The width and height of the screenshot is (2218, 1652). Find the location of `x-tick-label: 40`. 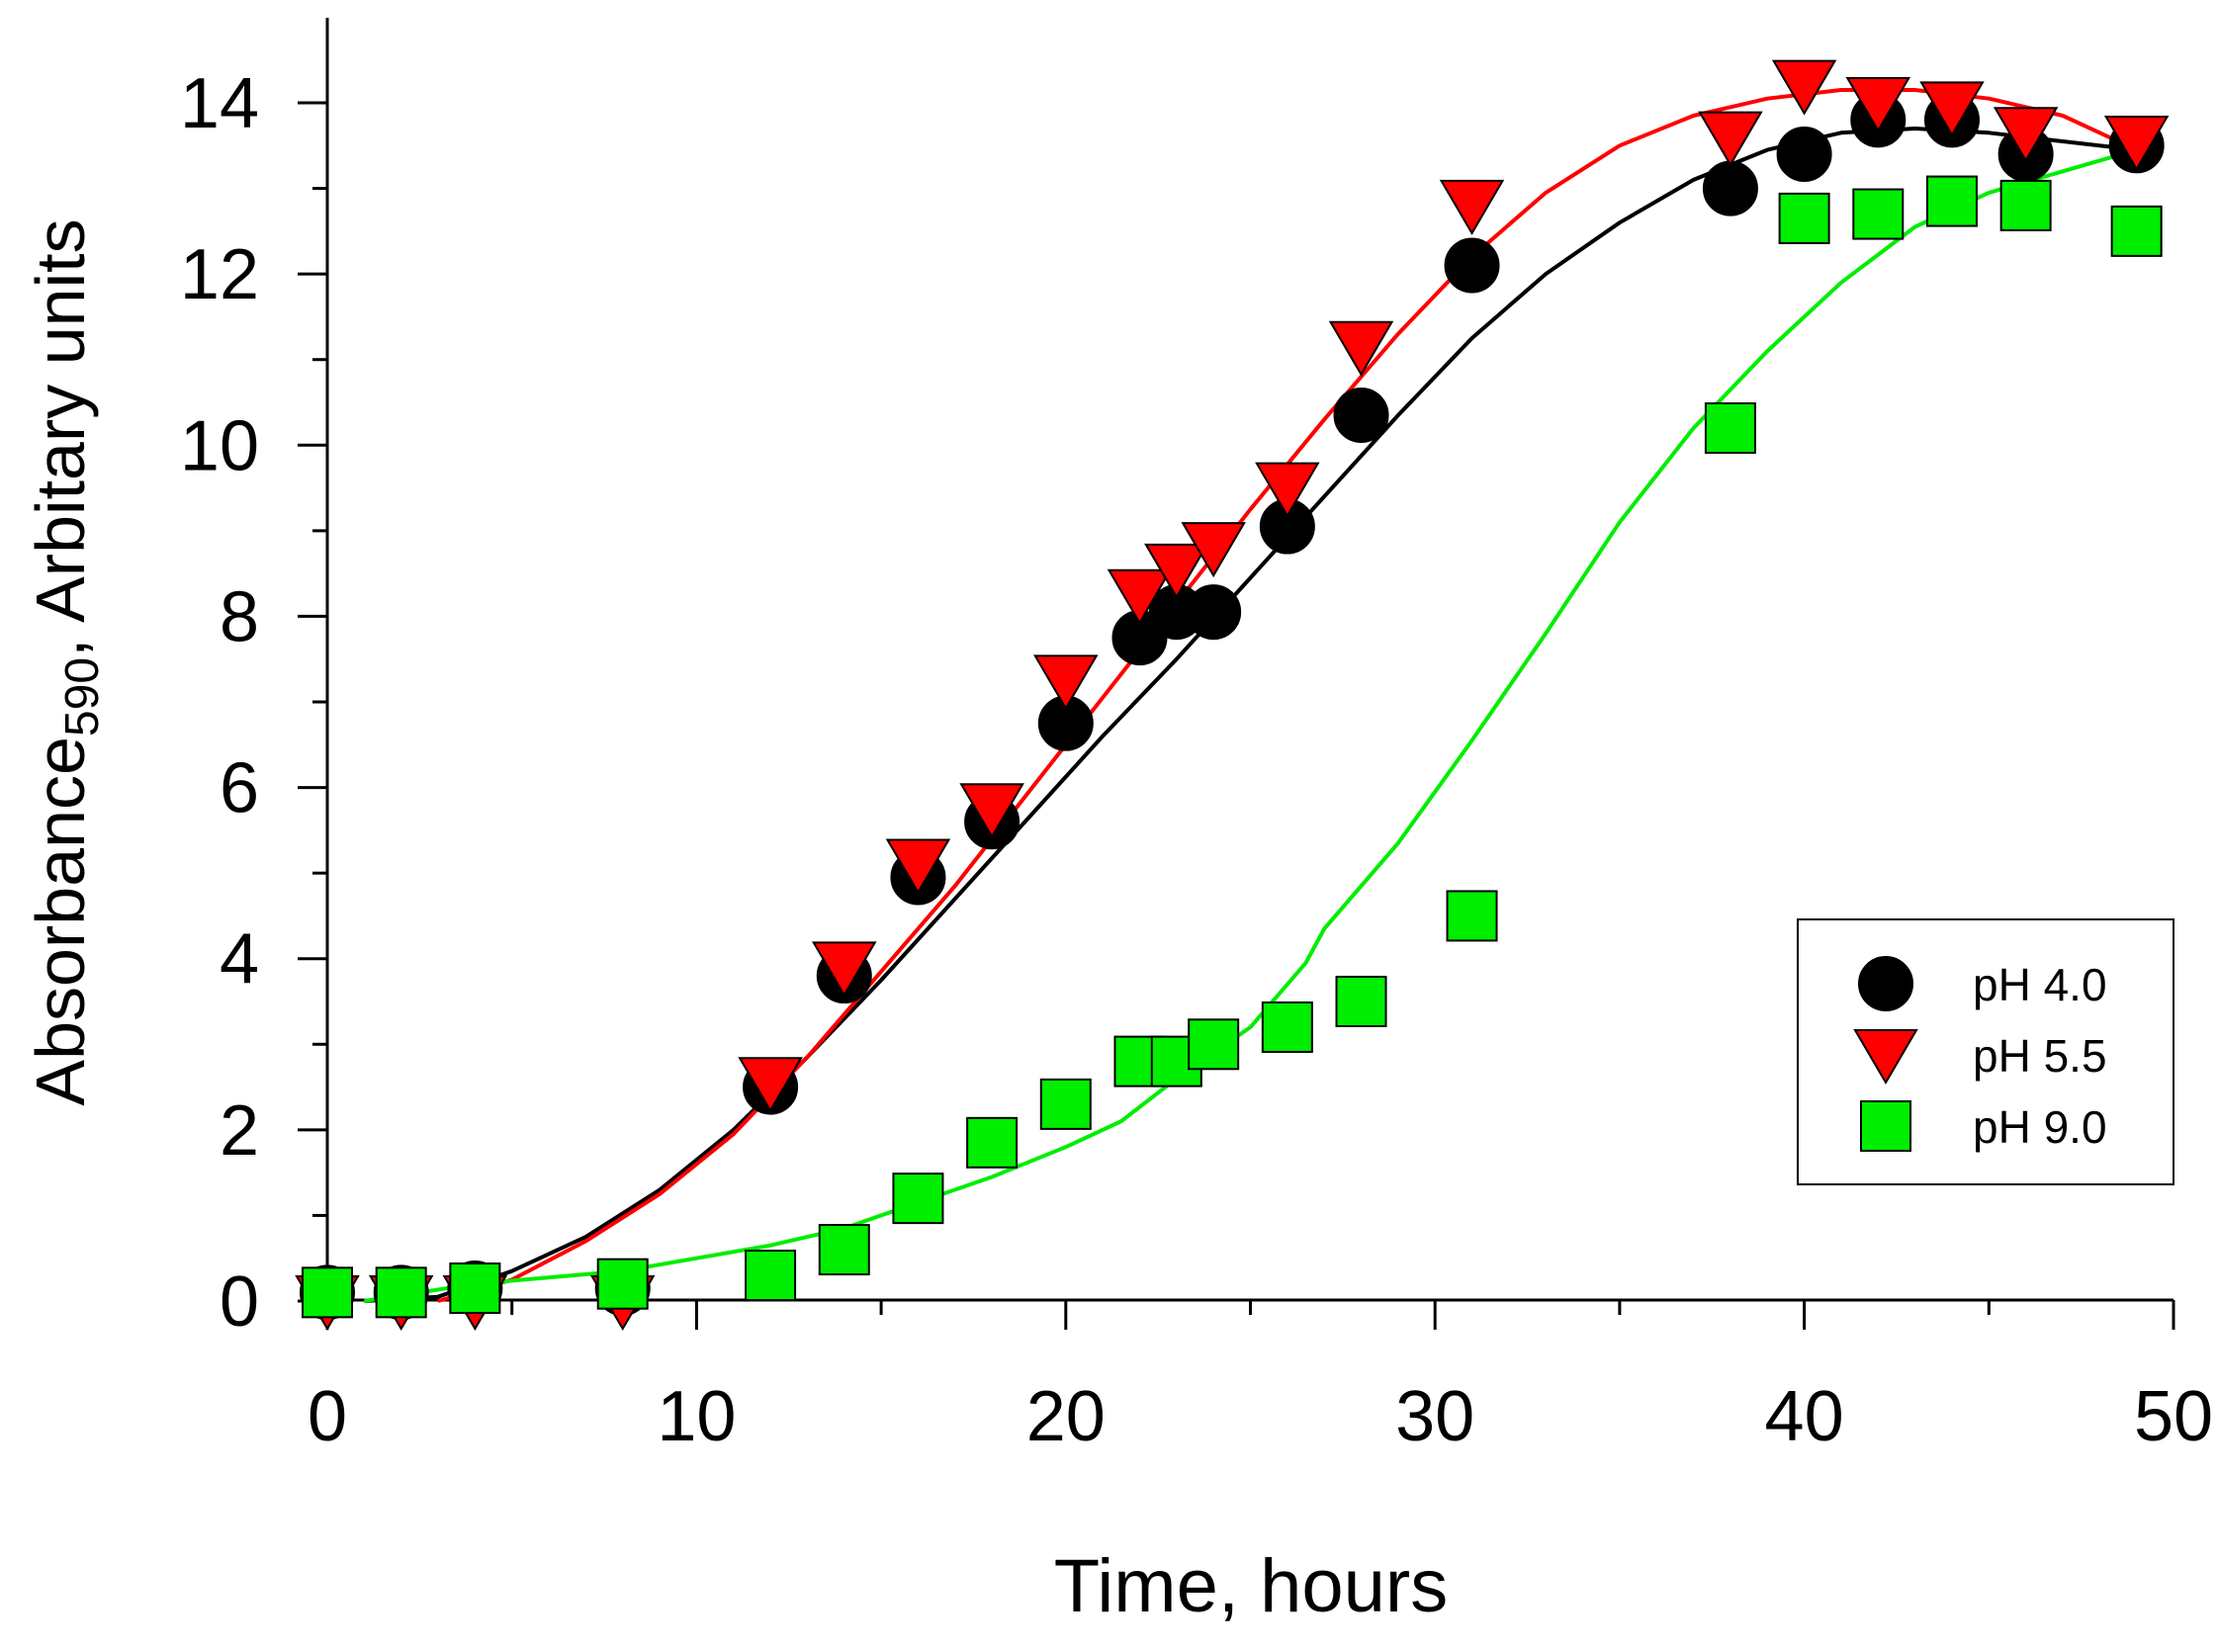

x-tick-label: 40 is located at coordinates (1804, 1416).